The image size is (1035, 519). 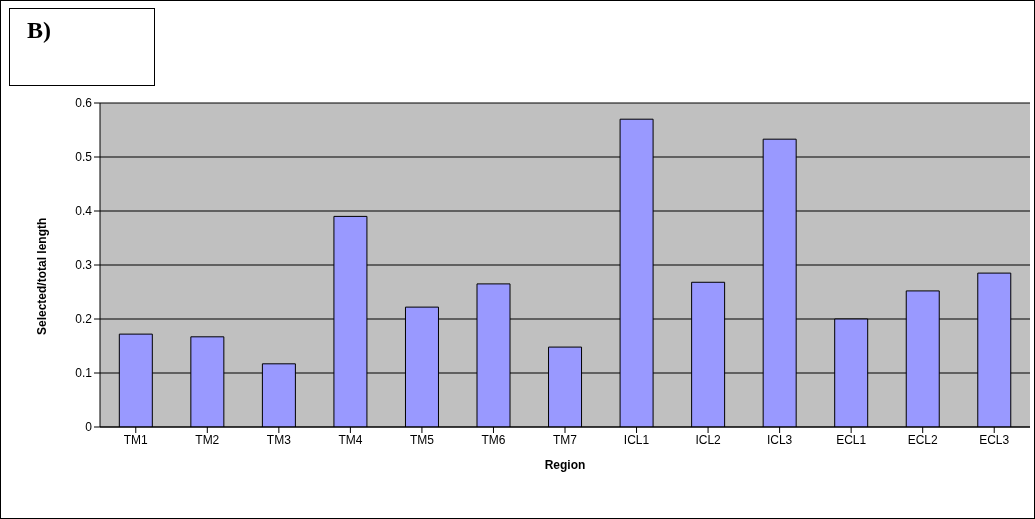 What do you see at coordinates (89, 427) in the screenshot?
I see `y-tick-label: 0` at bounding box center [89, 427].